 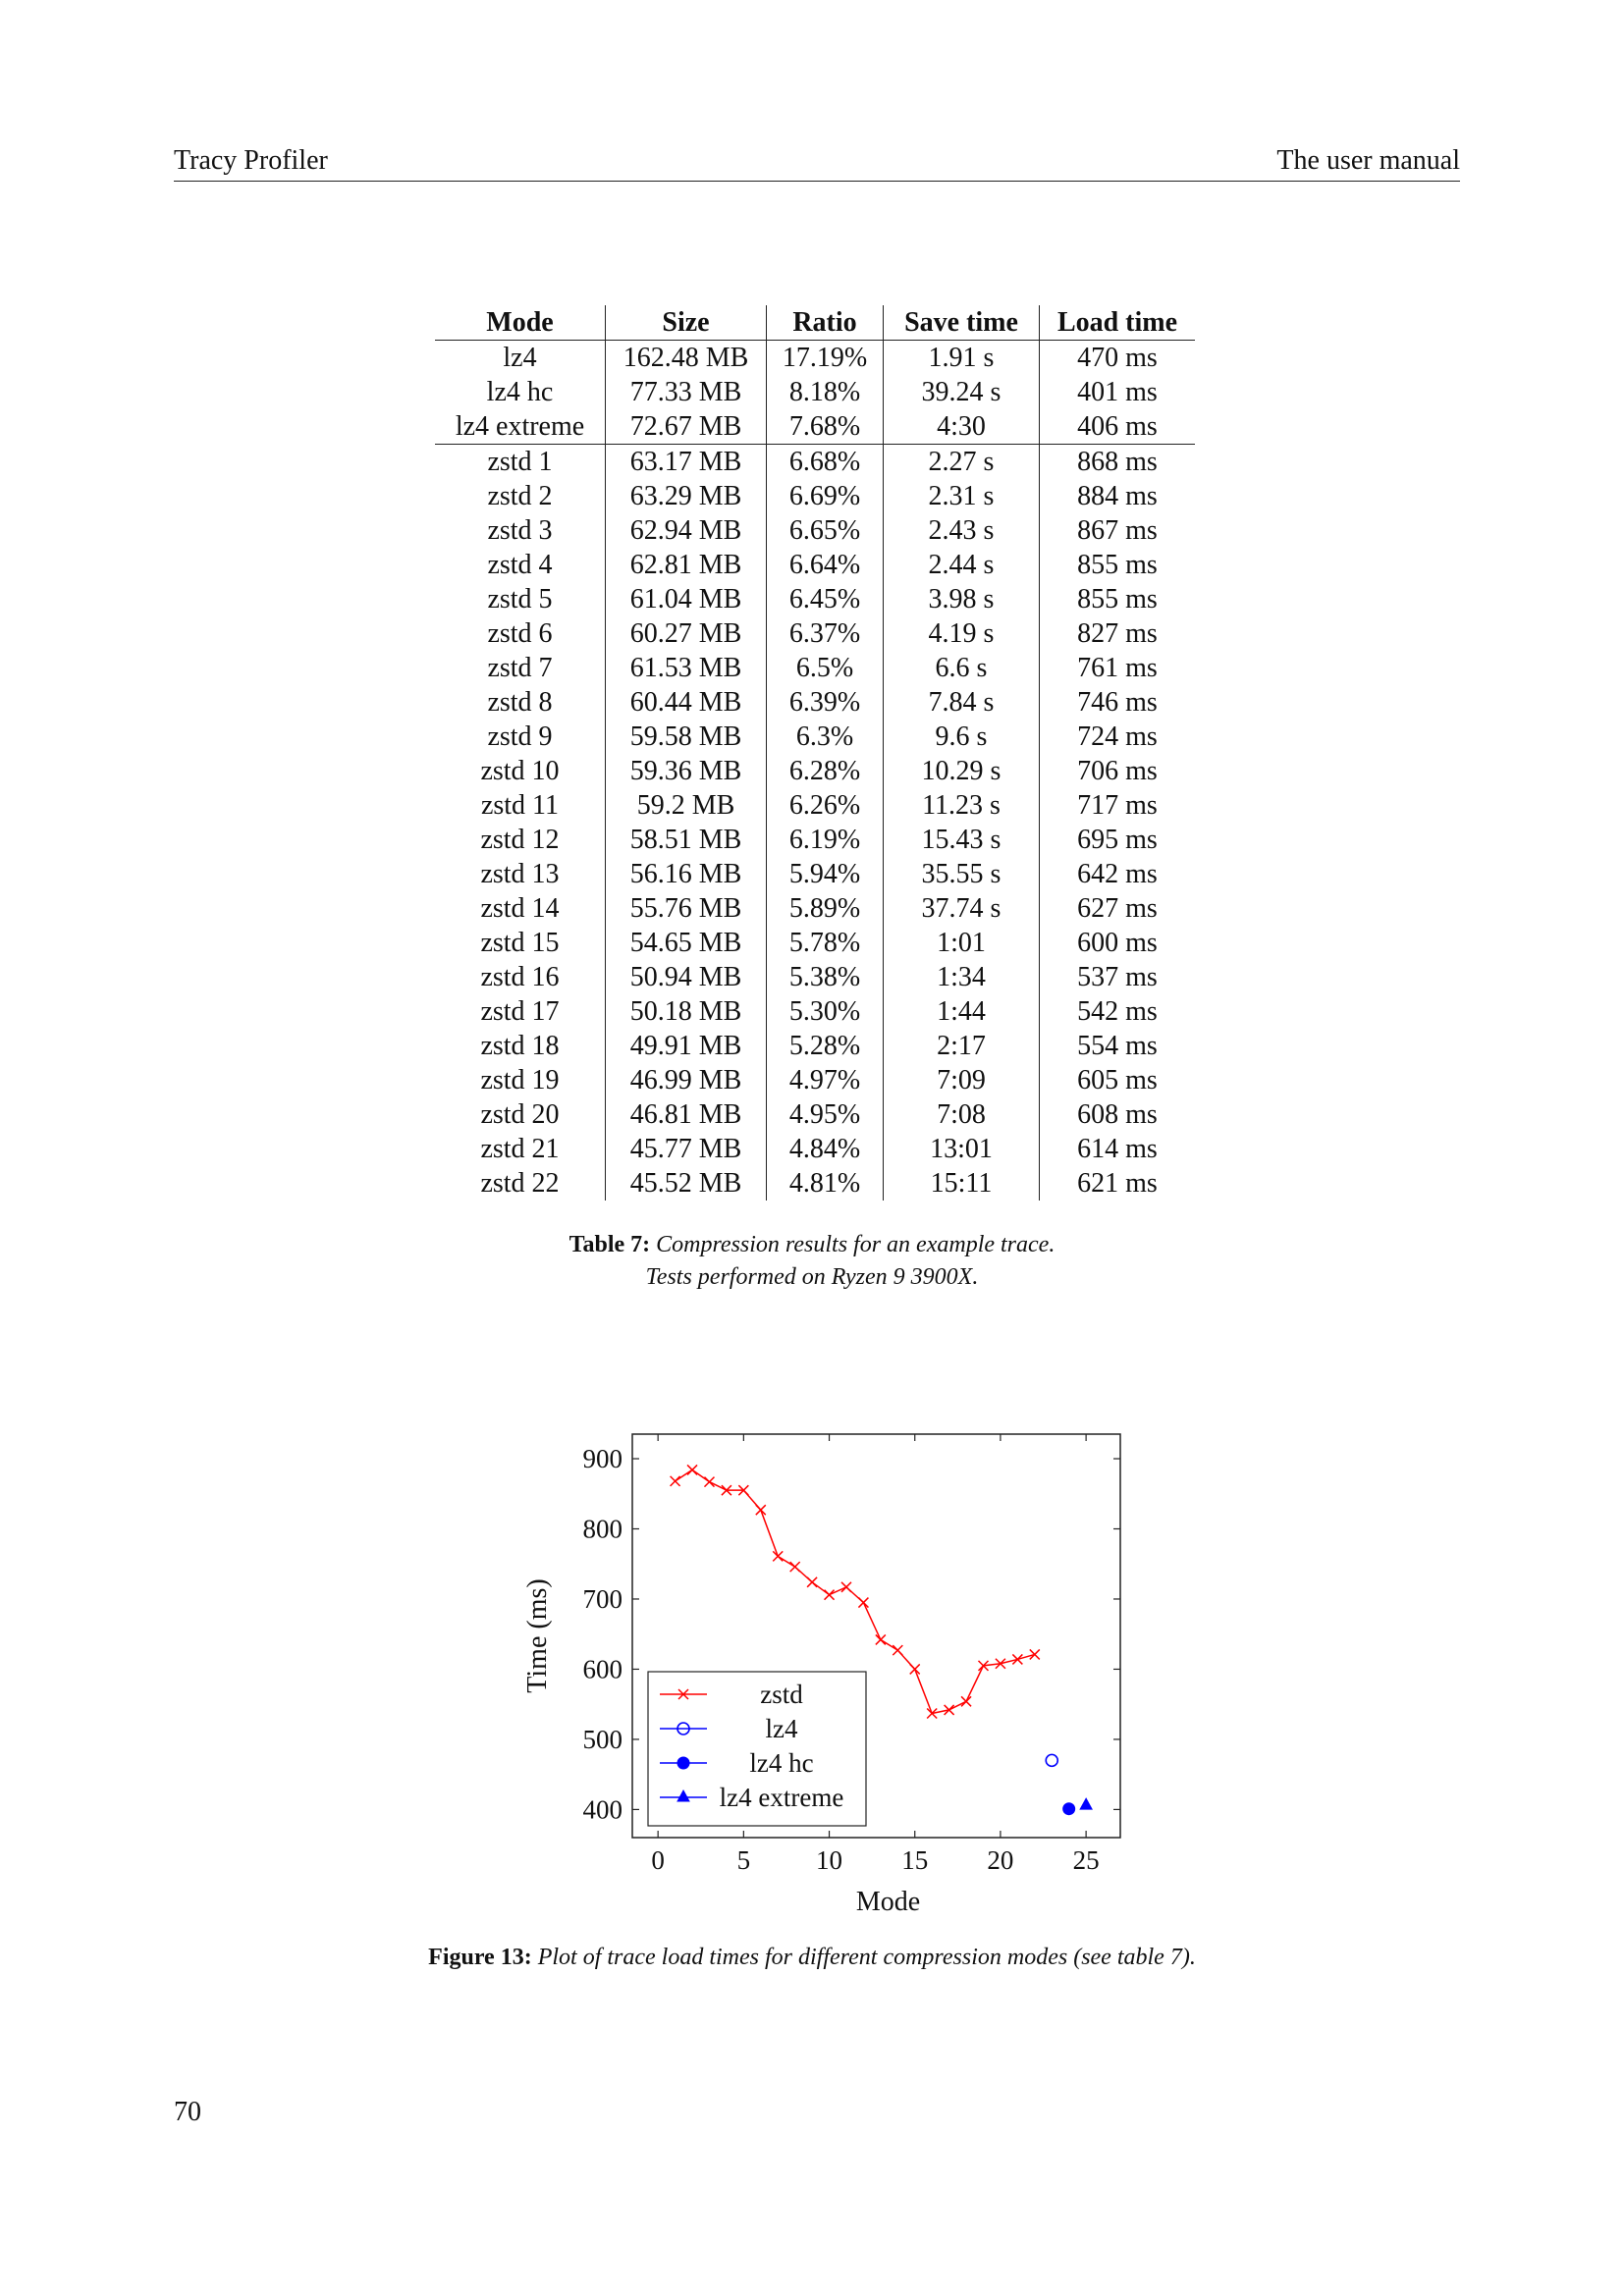 I want to click on table-cell: 470 ms, so click(x=1117, y=358).